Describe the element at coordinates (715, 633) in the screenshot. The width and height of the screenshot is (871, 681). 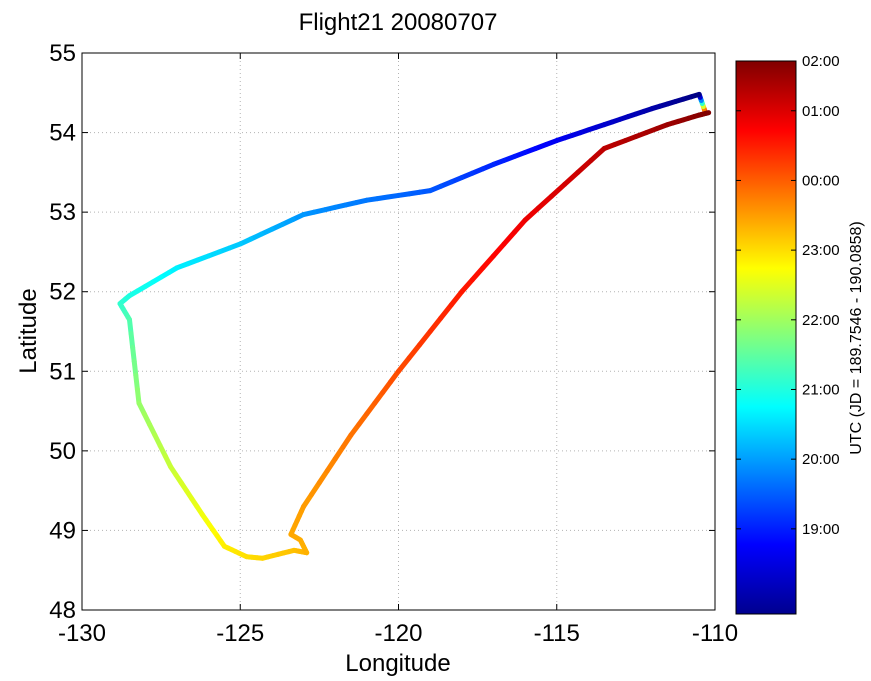
I see `x-tick-label: -110` at that location.